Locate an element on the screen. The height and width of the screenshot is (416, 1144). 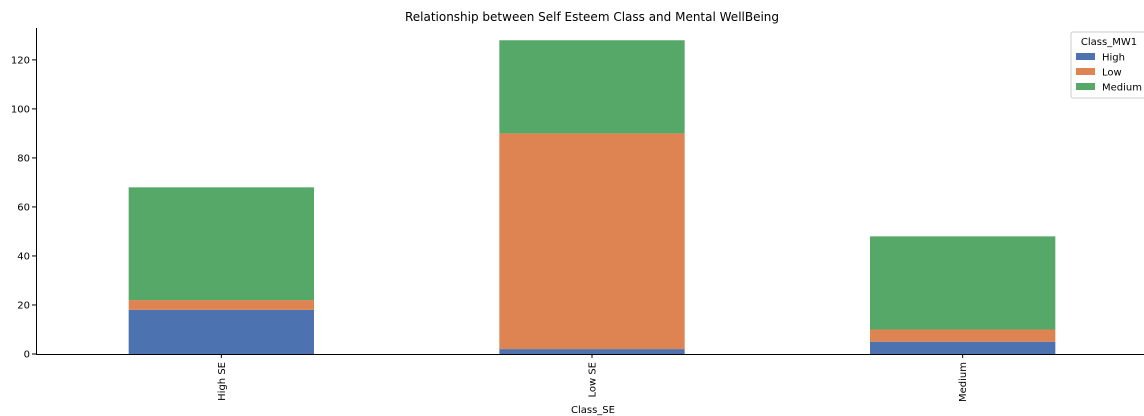
y-axis: 0 20 40 60 80 100 120 is located at coordinates (23, 208).